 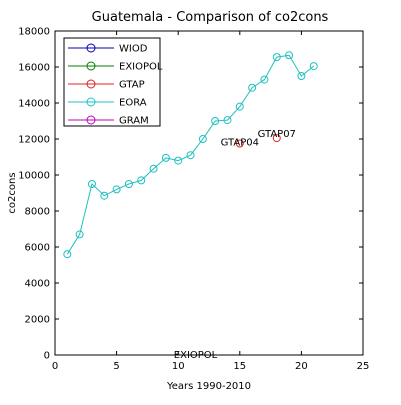 I want to click on legend-marker-exiopol, so click(x=91, y=66).